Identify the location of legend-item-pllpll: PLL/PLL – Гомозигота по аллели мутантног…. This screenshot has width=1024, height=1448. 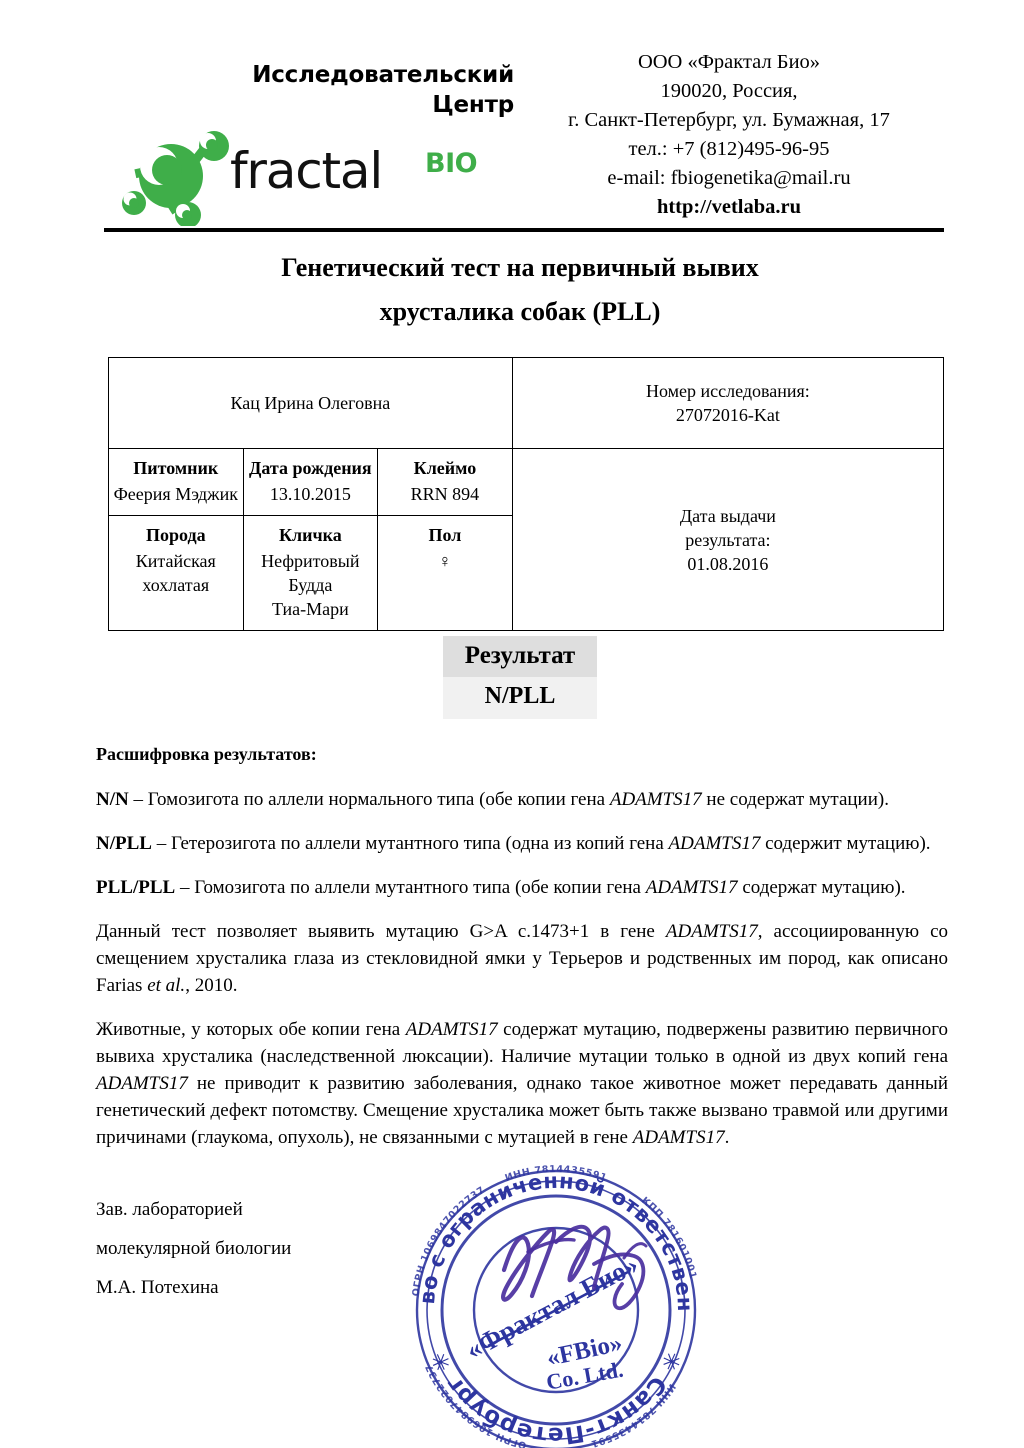
(522, 887).